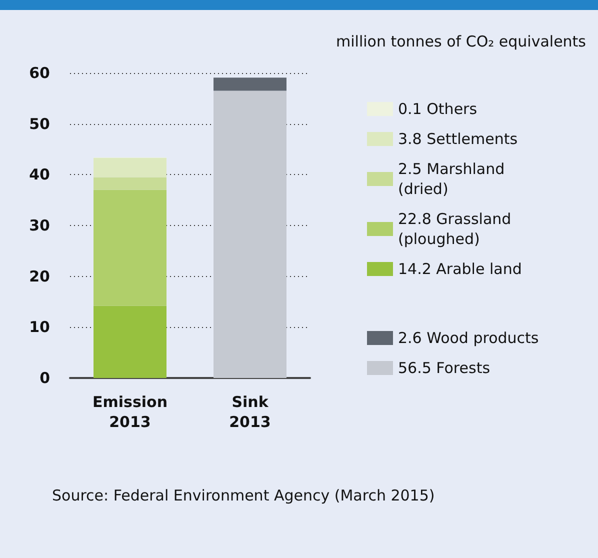  I want to click on legend-label: 0.1 Others, so click(438, 109).